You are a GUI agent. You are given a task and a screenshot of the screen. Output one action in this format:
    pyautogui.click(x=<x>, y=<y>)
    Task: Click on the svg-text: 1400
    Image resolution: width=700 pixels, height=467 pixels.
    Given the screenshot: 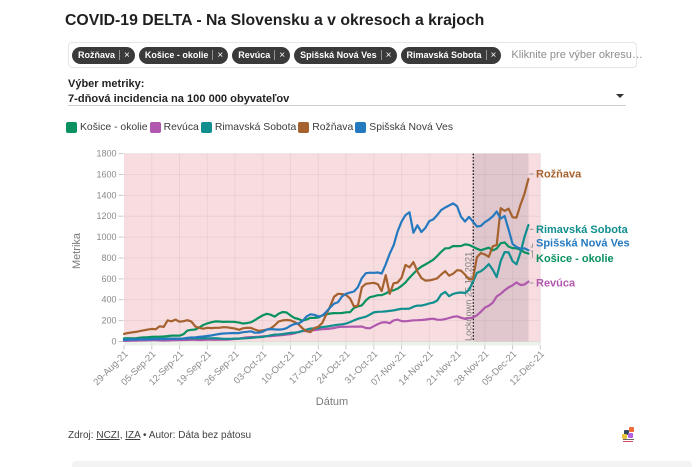 What is the action you would take?
    pyautogui.click(x=106, y=195)
    